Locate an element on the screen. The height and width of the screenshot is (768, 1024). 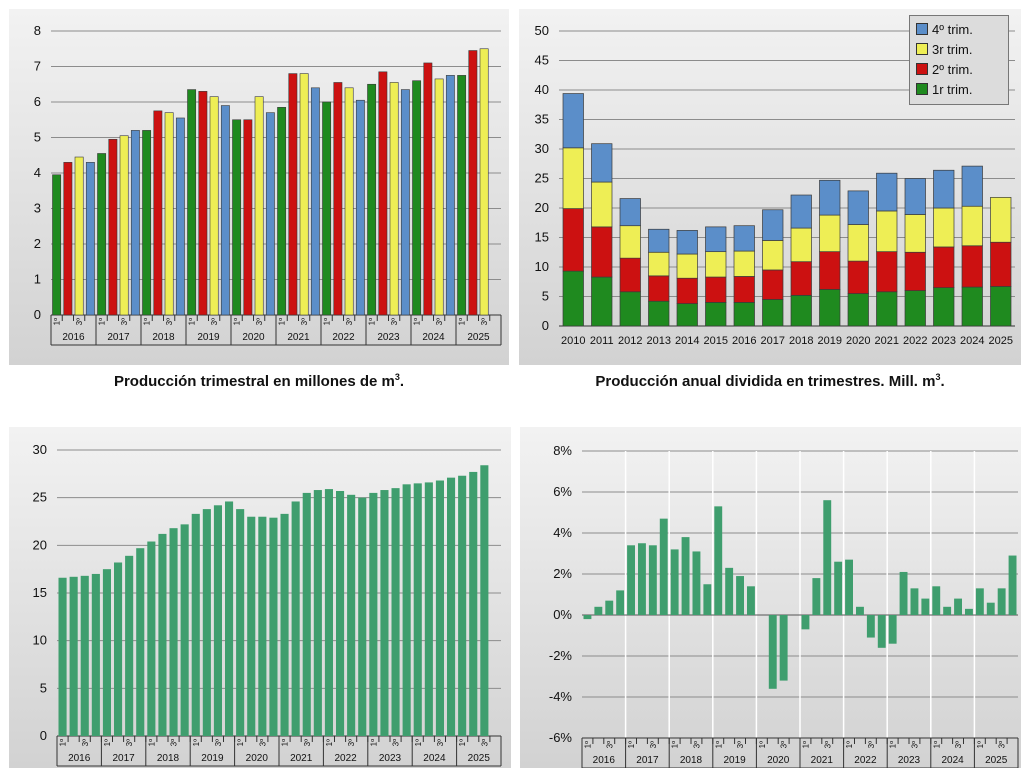
y-tick-label: 40 is located at coordinates (542, 89).